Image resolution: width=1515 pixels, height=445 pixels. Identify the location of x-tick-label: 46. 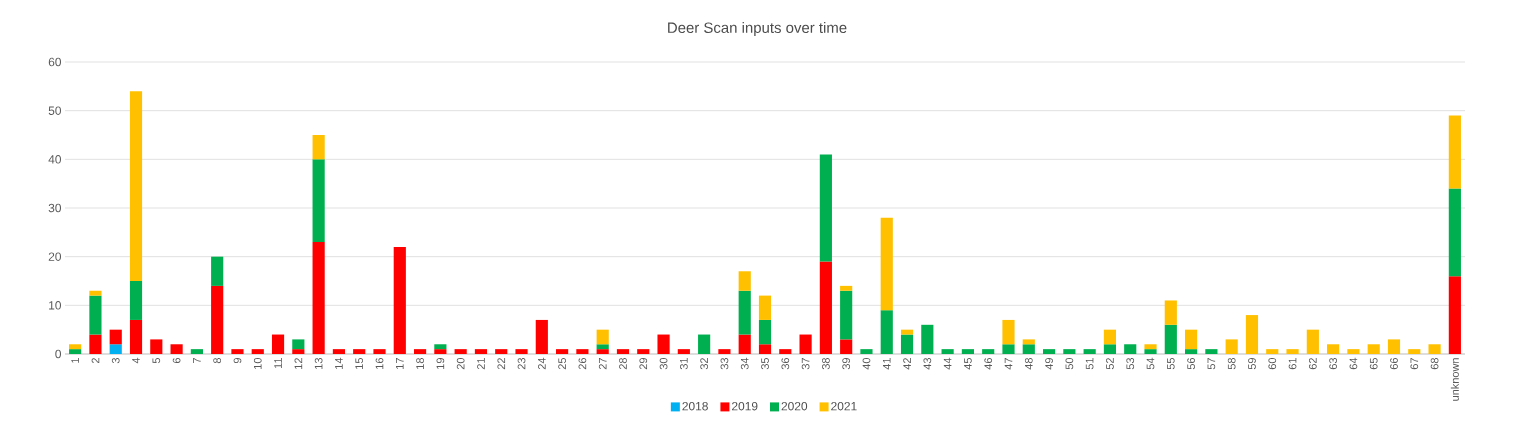
(988, 364).